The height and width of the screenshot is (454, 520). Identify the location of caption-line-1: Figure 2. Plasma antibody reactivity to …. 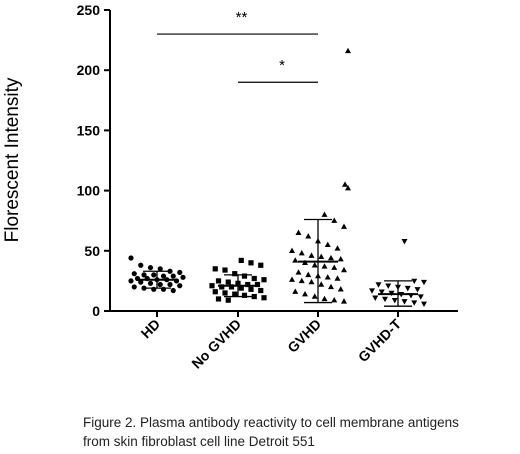
(271, 422).